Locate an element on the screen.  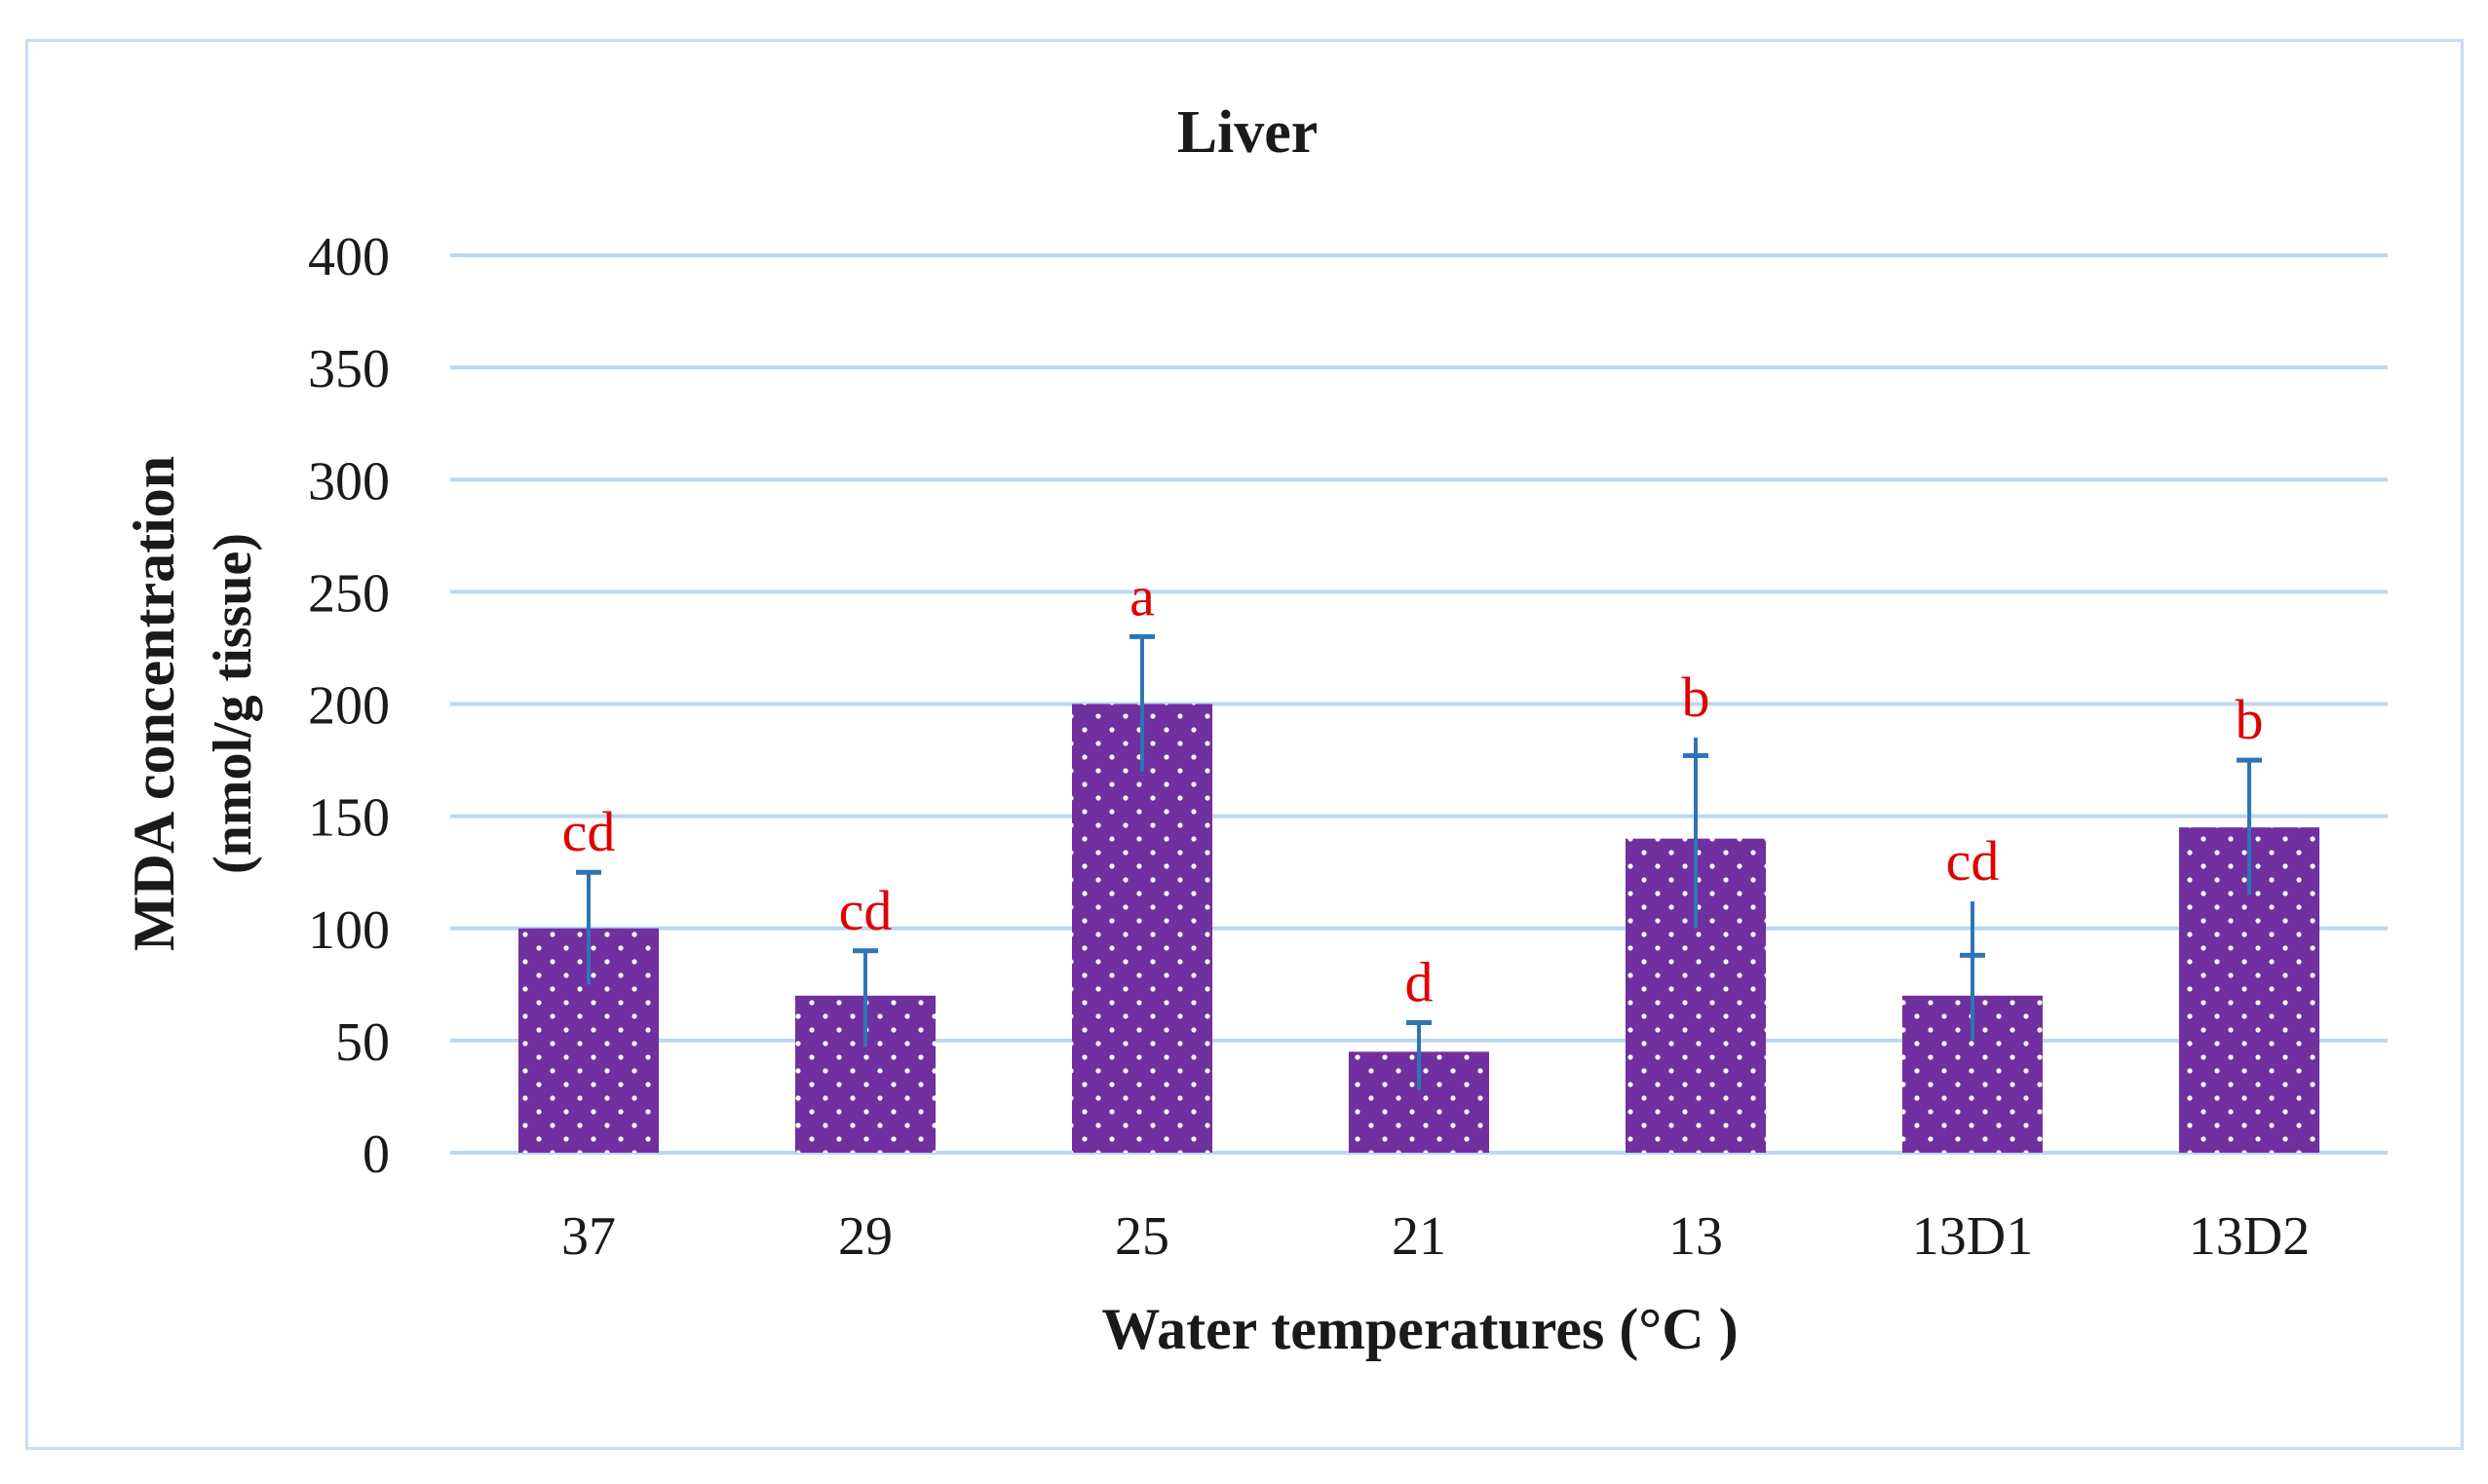
y-tick-labels: 0 50 100 150 200 250 300 350 400 is located at coordinates (349, 706).